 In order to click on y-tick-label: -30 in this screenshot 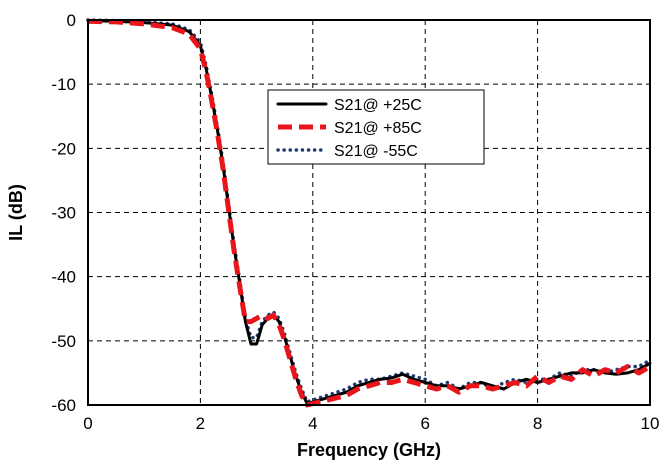, I will do `click(63, 213)`.